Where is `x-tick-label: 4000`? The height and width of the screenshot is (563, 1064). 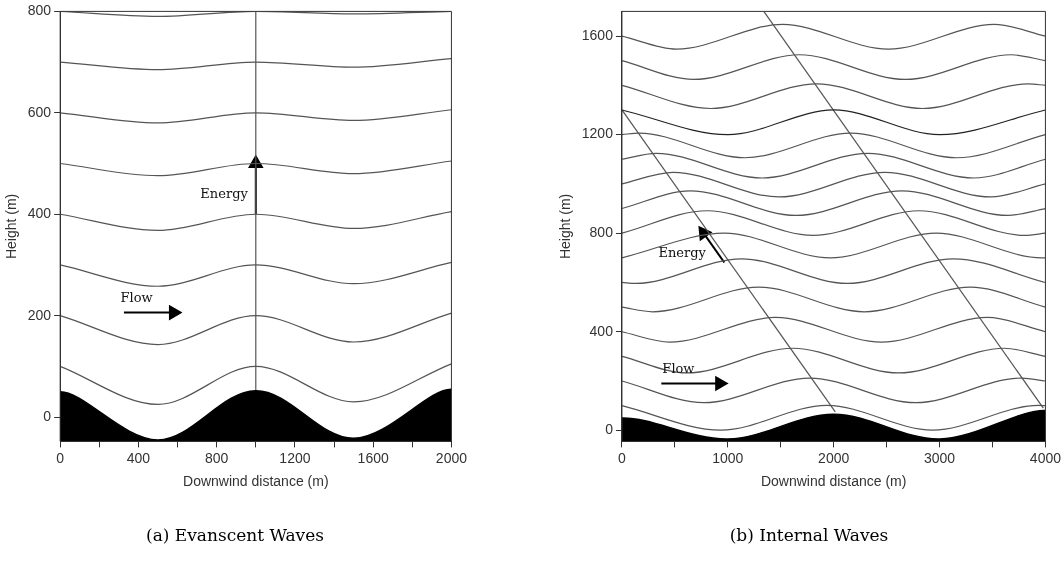 x-tick-label: 4000 is located at coordinates (1045, 457).